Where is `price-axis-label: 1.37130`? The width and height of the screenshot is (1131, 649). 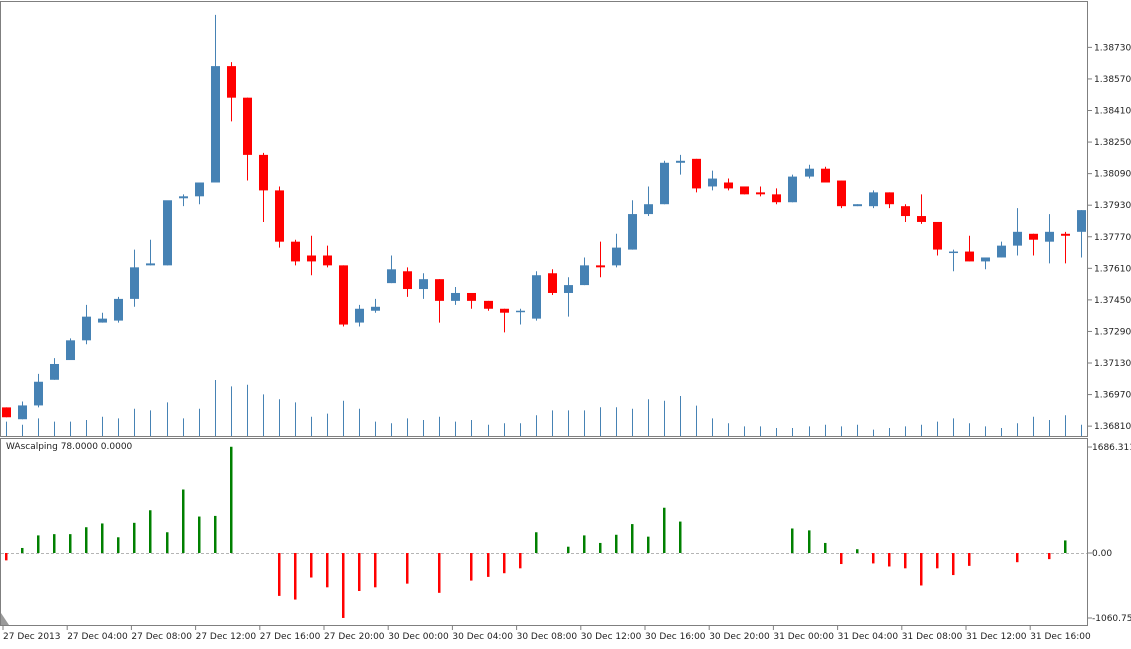 price-axis-label: 1.37130 is located at coordinates (1112, 364).